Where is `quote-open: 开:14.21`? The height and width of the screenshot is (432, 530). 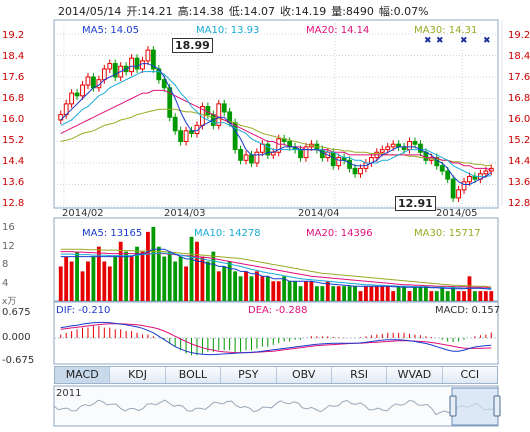
quote-open: 开:14.21 is located at coordinates (149, 11).